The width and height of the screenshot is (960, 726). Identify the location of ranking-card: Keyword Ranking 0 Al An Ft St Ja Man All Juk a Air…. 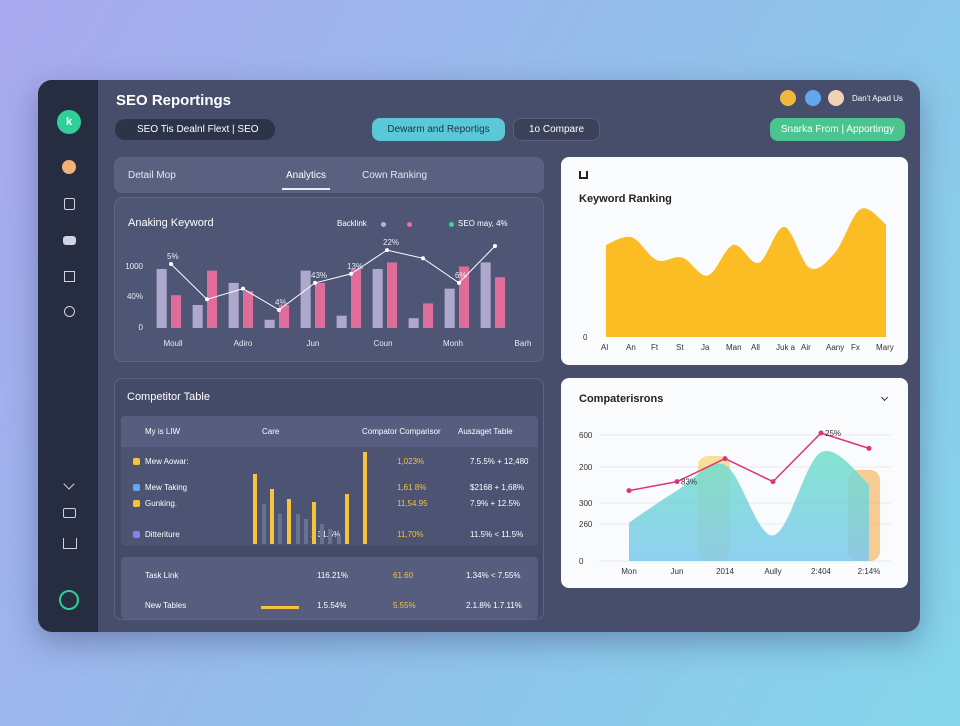
(734, 261).